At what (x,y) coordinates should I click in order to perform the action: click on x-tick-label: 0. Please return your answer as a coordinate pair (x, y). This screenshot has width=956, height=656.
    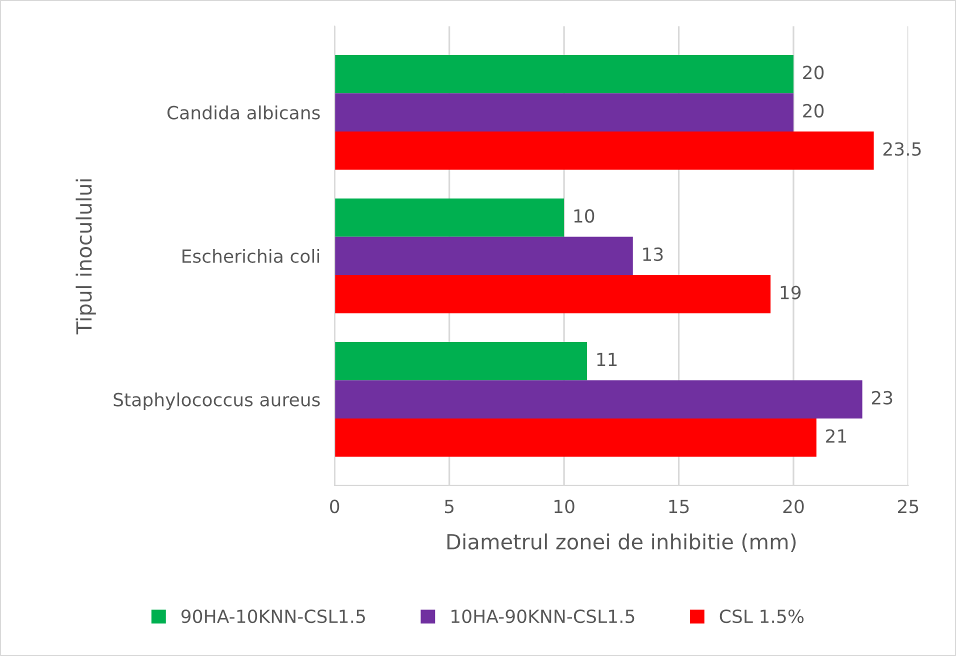
    Looking at the image, I should click on (335, 507).